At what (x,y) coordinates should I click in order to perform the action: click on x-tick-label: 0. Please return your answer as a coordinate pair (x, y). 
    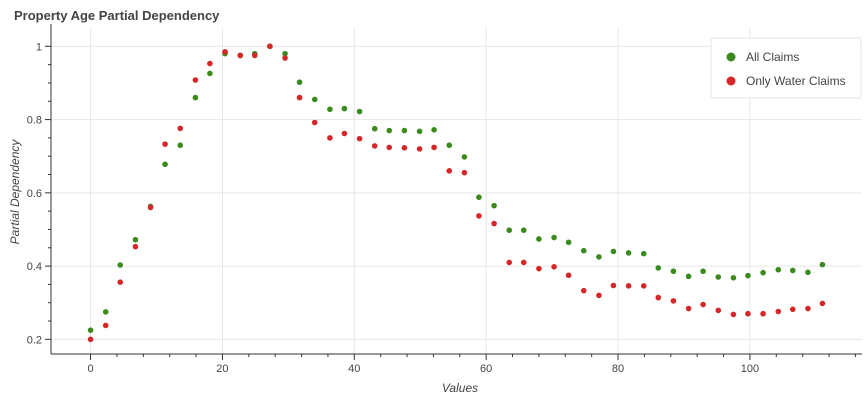
    Looking at the image, I should click on (90, 369).